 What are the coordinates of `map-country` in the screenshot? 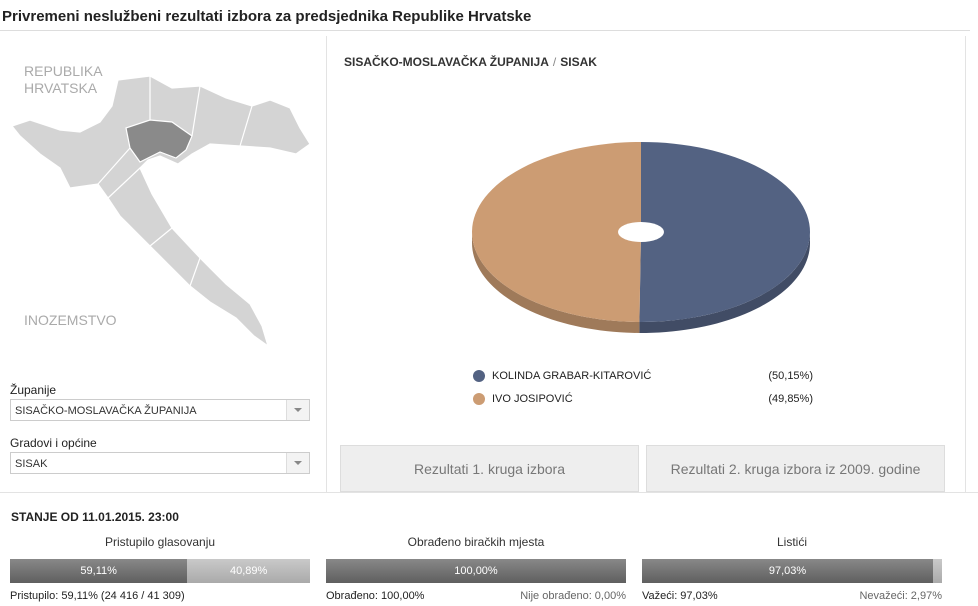 It's located at (160, 211).